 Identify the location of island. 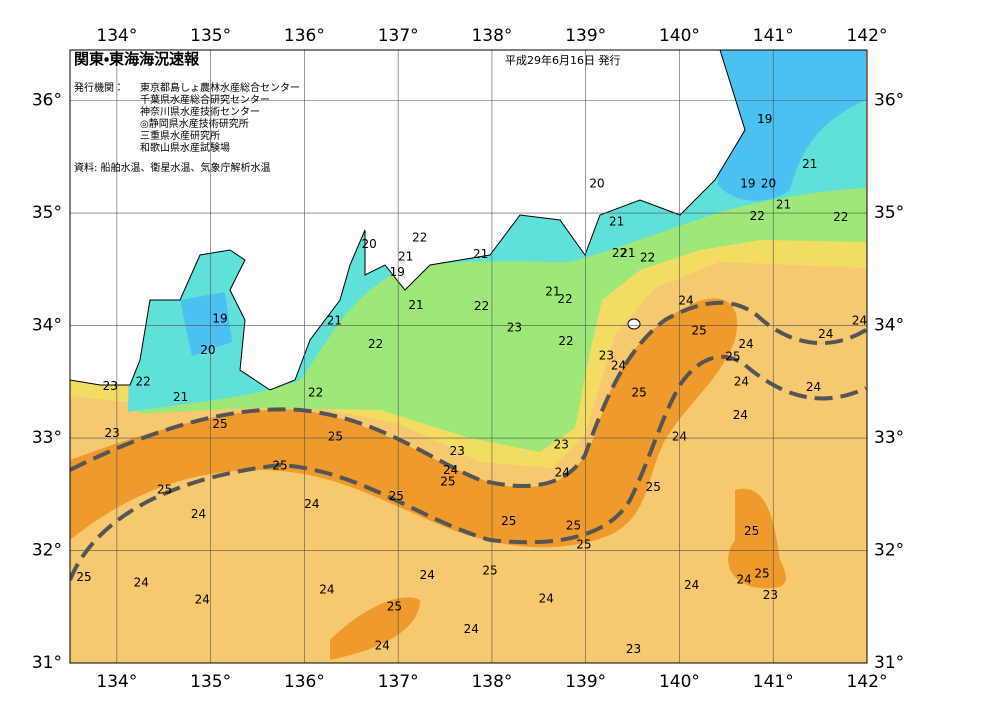
(634, 324).